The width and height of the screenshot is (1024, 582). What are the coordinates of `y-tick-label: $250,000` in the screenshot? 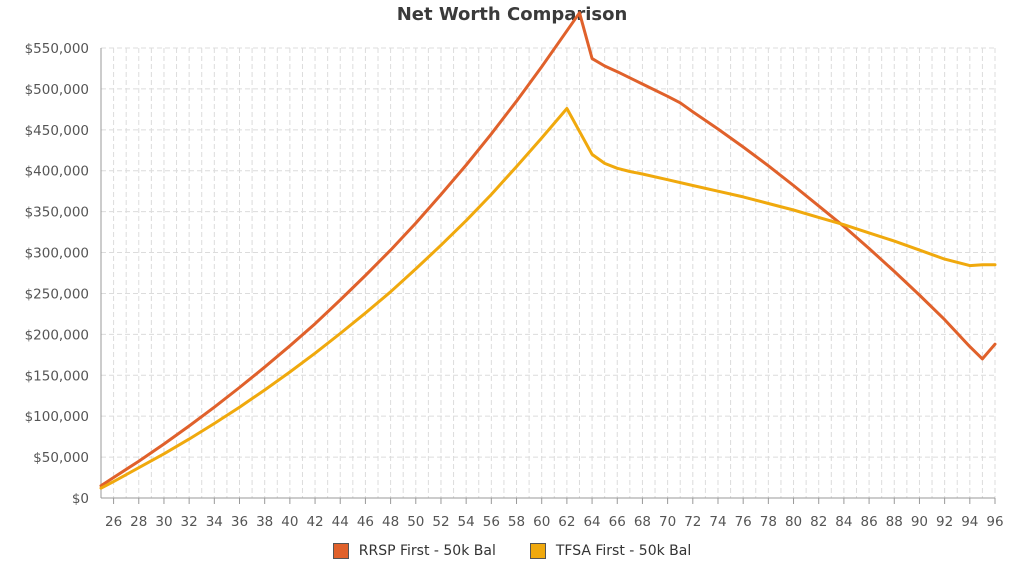 It's located at (57, 294).